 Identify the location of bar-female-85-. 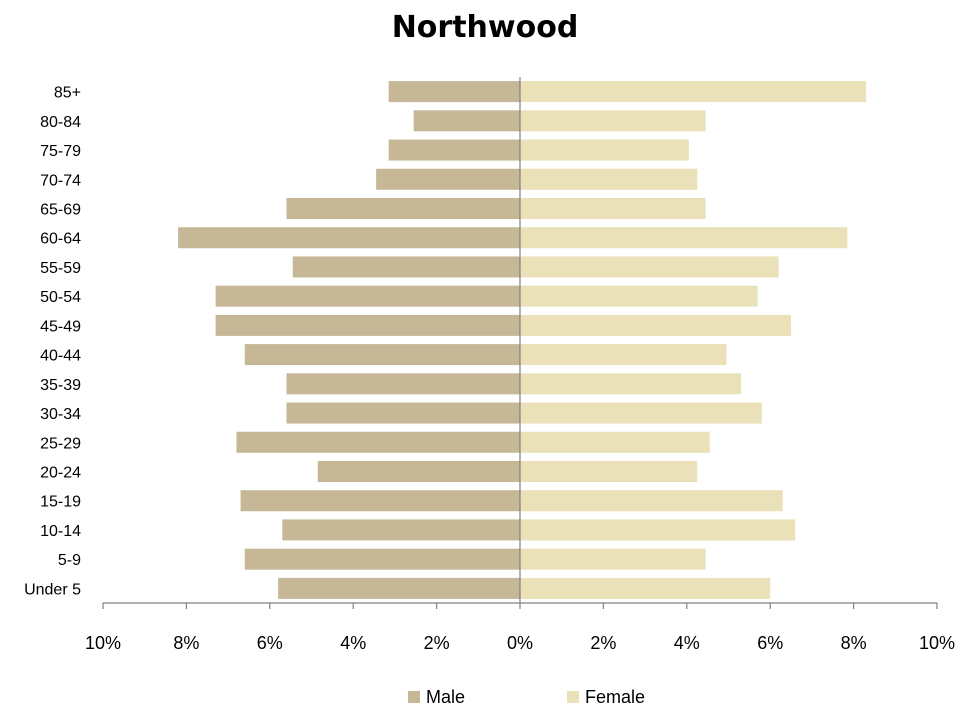
(693, 92).